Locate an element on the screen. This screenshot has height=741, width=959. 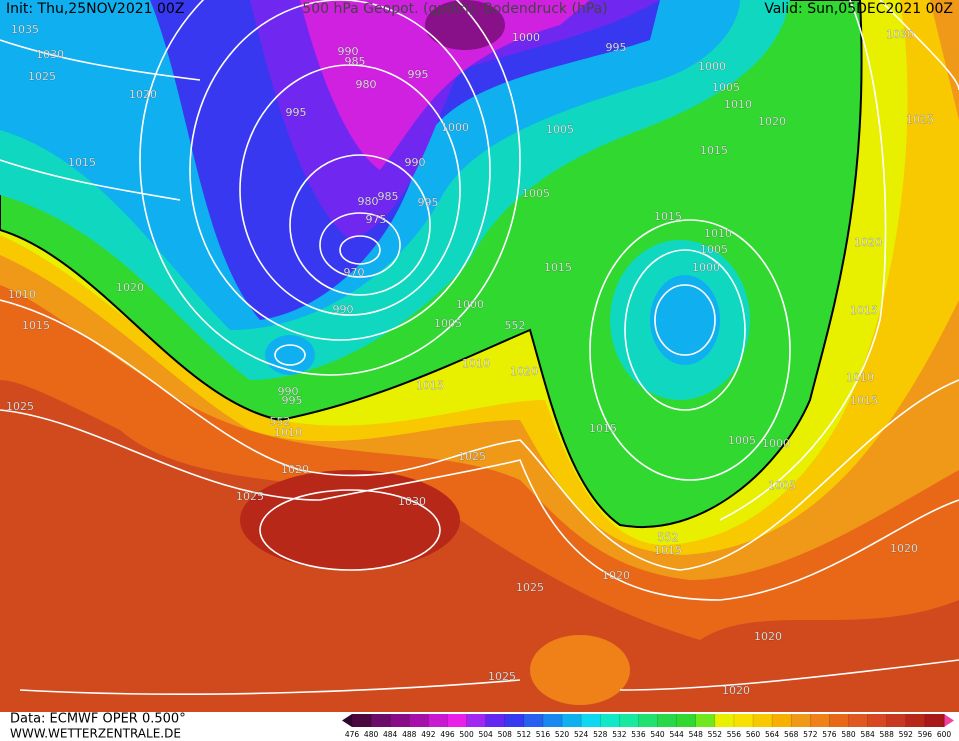
data-source: Data: ECMWF OPER 0.500° is located at coordinates (98, 719).